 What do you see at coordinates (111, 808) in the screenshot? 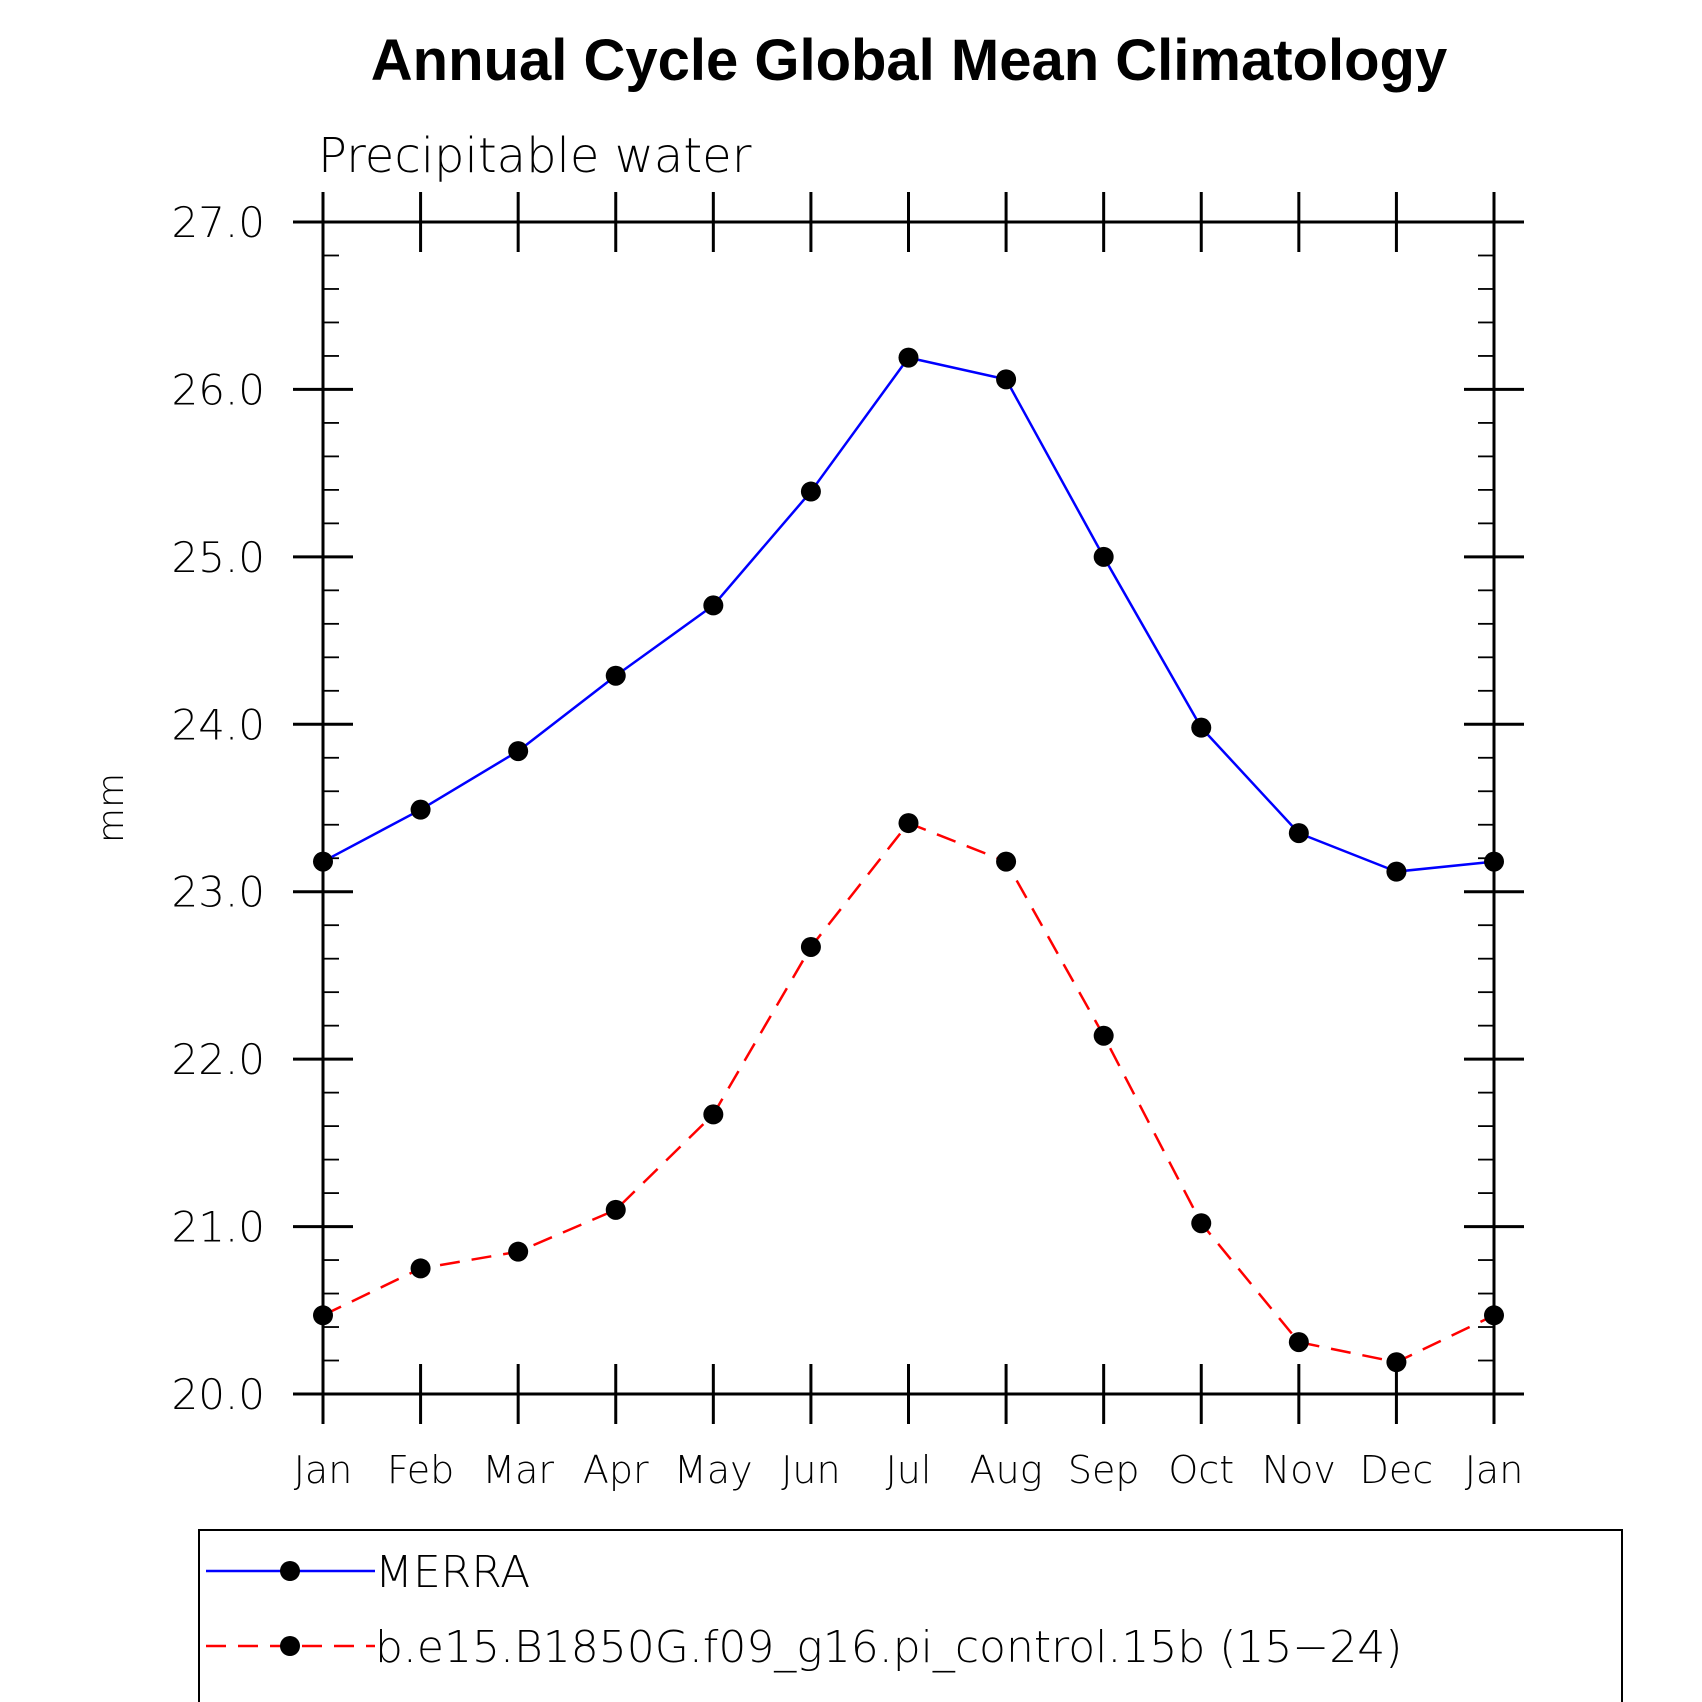
I see `y-axis-label: mm` at bounding box center [111, 808].